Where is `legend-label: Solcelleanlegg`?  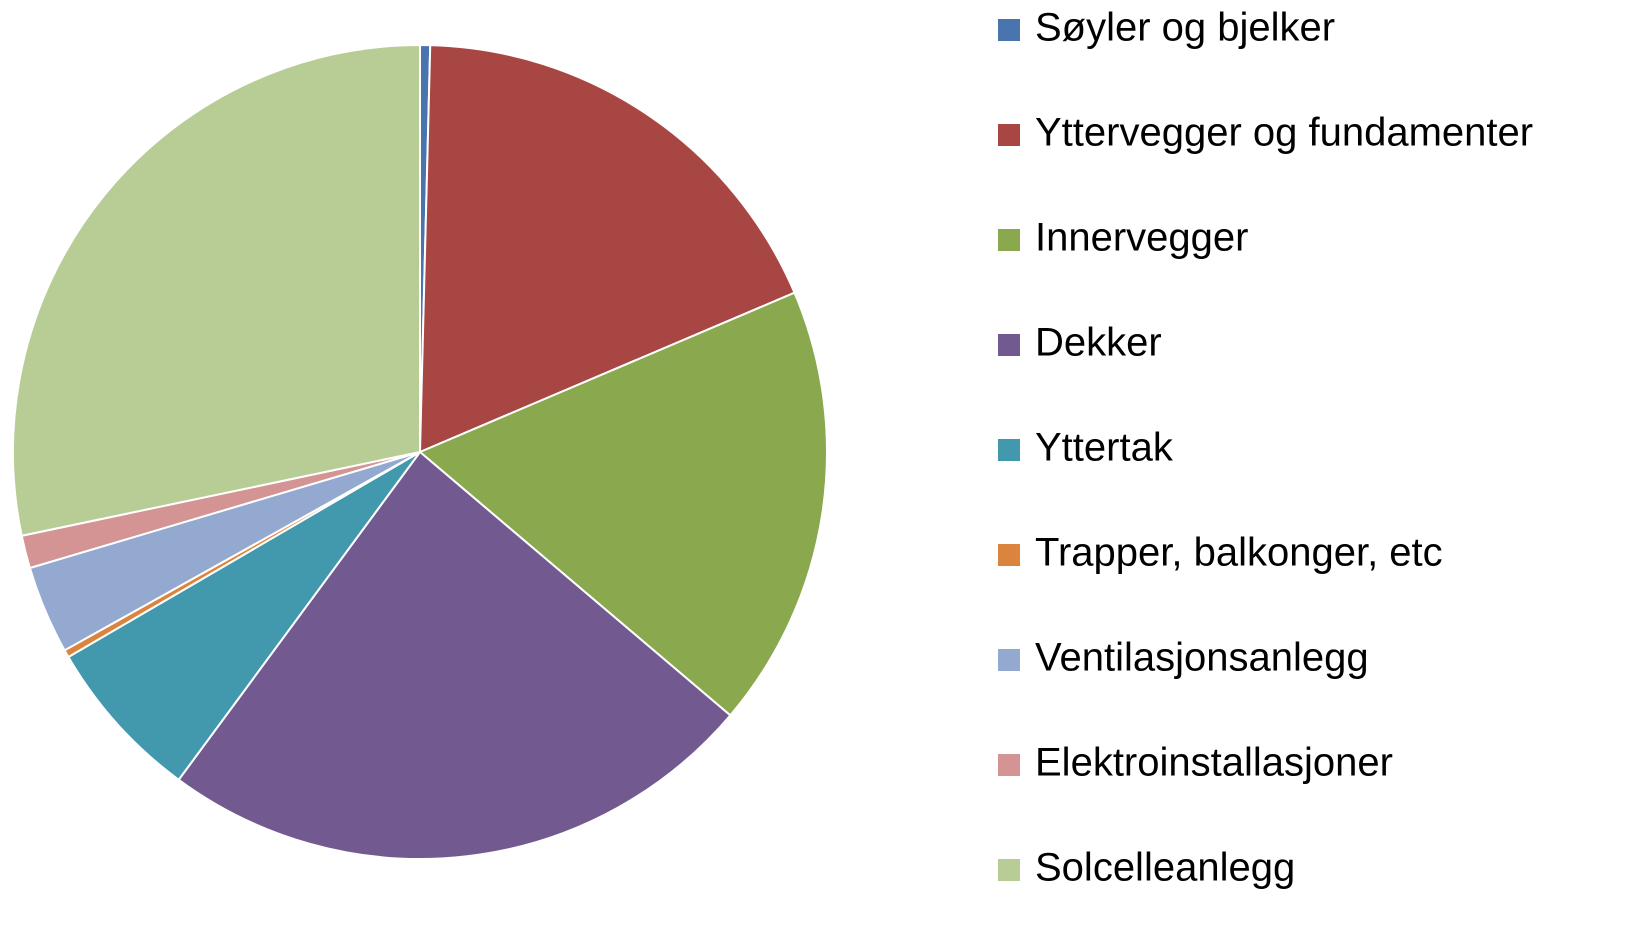 legend-label: Solcelleanlegg is located at coordinates (1165, 868).